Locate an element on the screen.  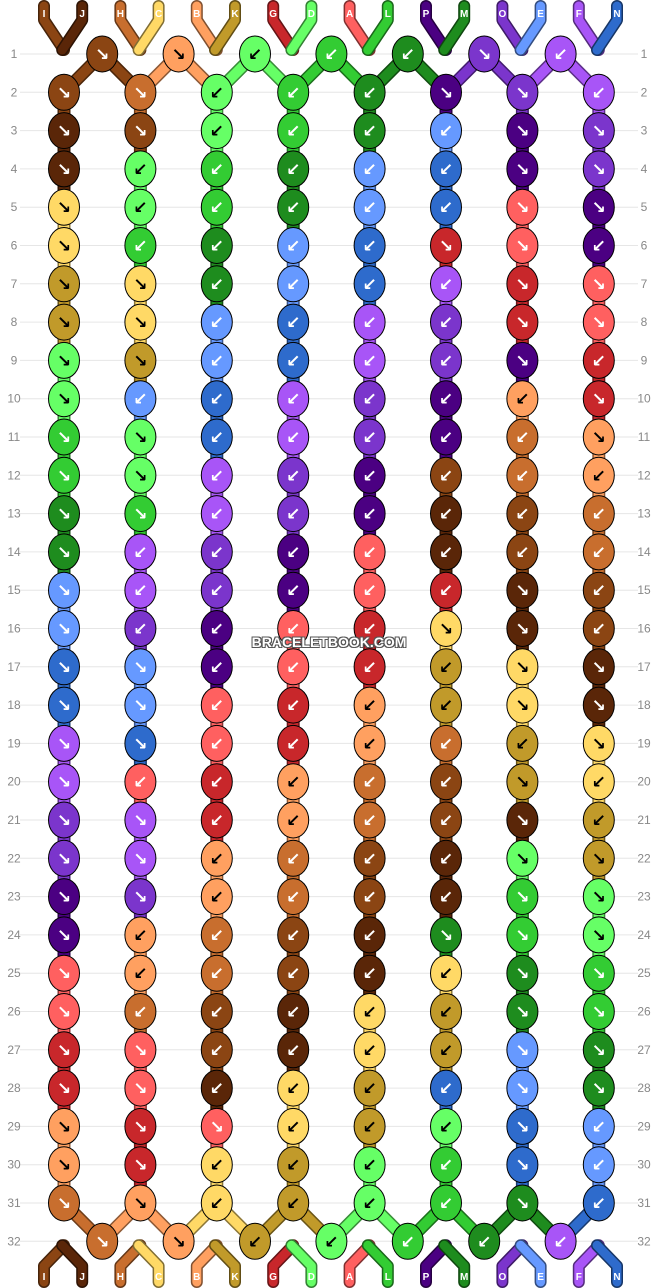
string-label-bottom: J is located at coordinates (82, 1277).